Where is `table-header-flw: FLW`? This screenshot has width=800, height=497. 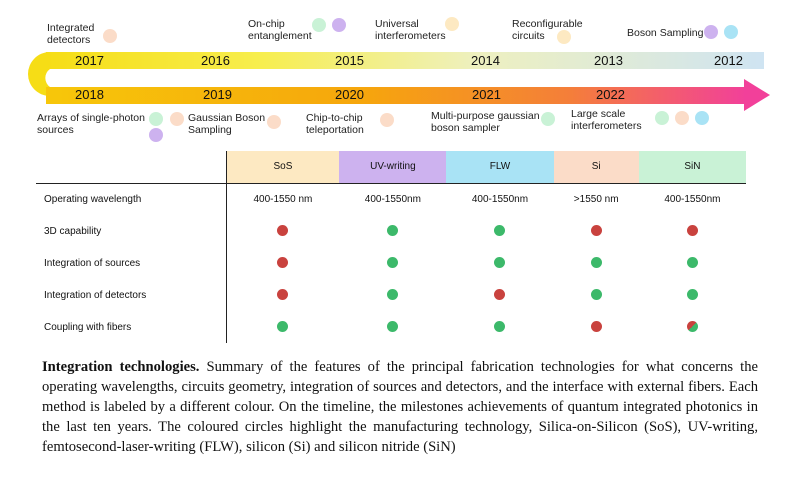
table-header-flw: FLW is located at coordinates (500, 167).